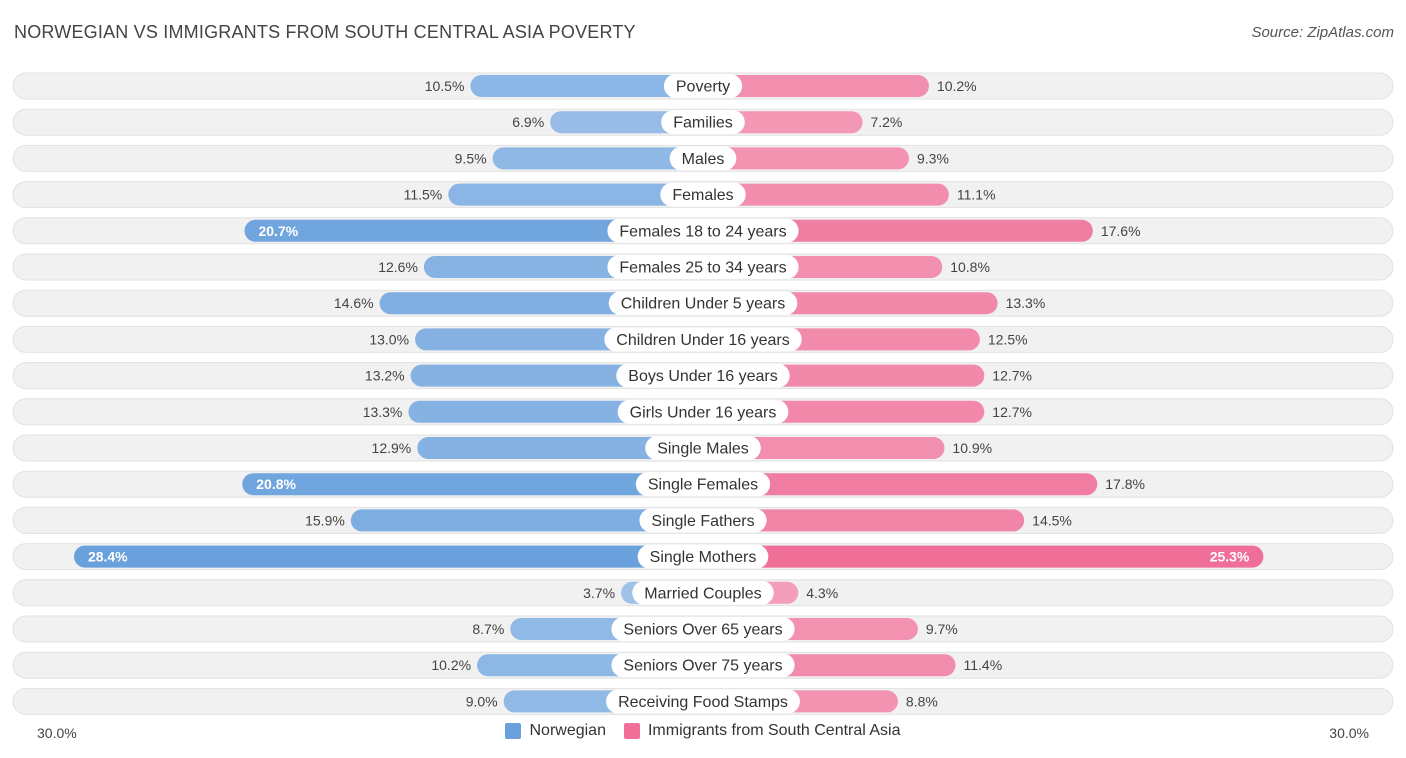 The image size is (1406, 758). What do you see at coordinates (983, 556) in the screenshot?
I see `bar-immigrants-single-mothers` at bounding box center [983, 556].